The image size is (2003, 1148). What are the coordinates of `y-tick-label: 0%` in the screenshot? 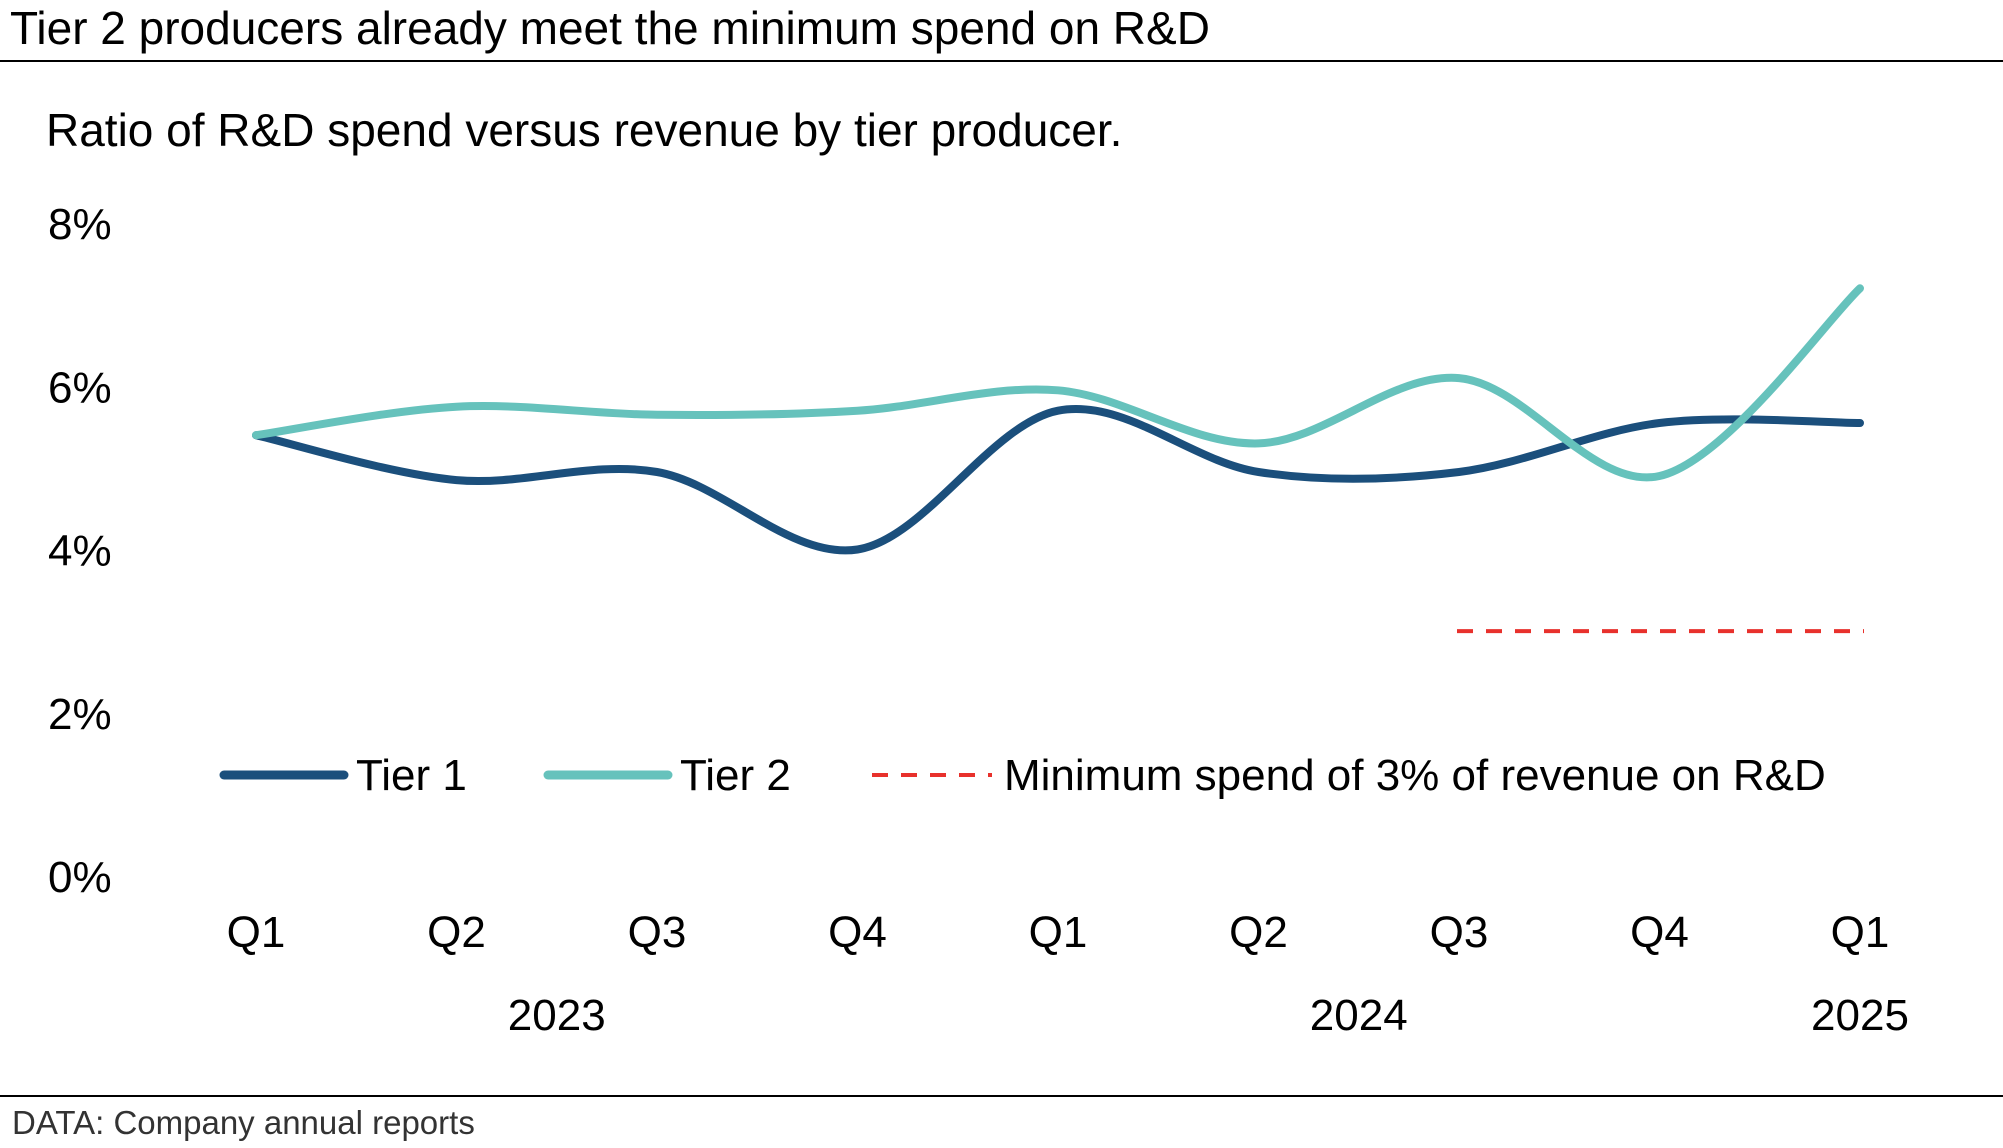 It's located at (80, 877).